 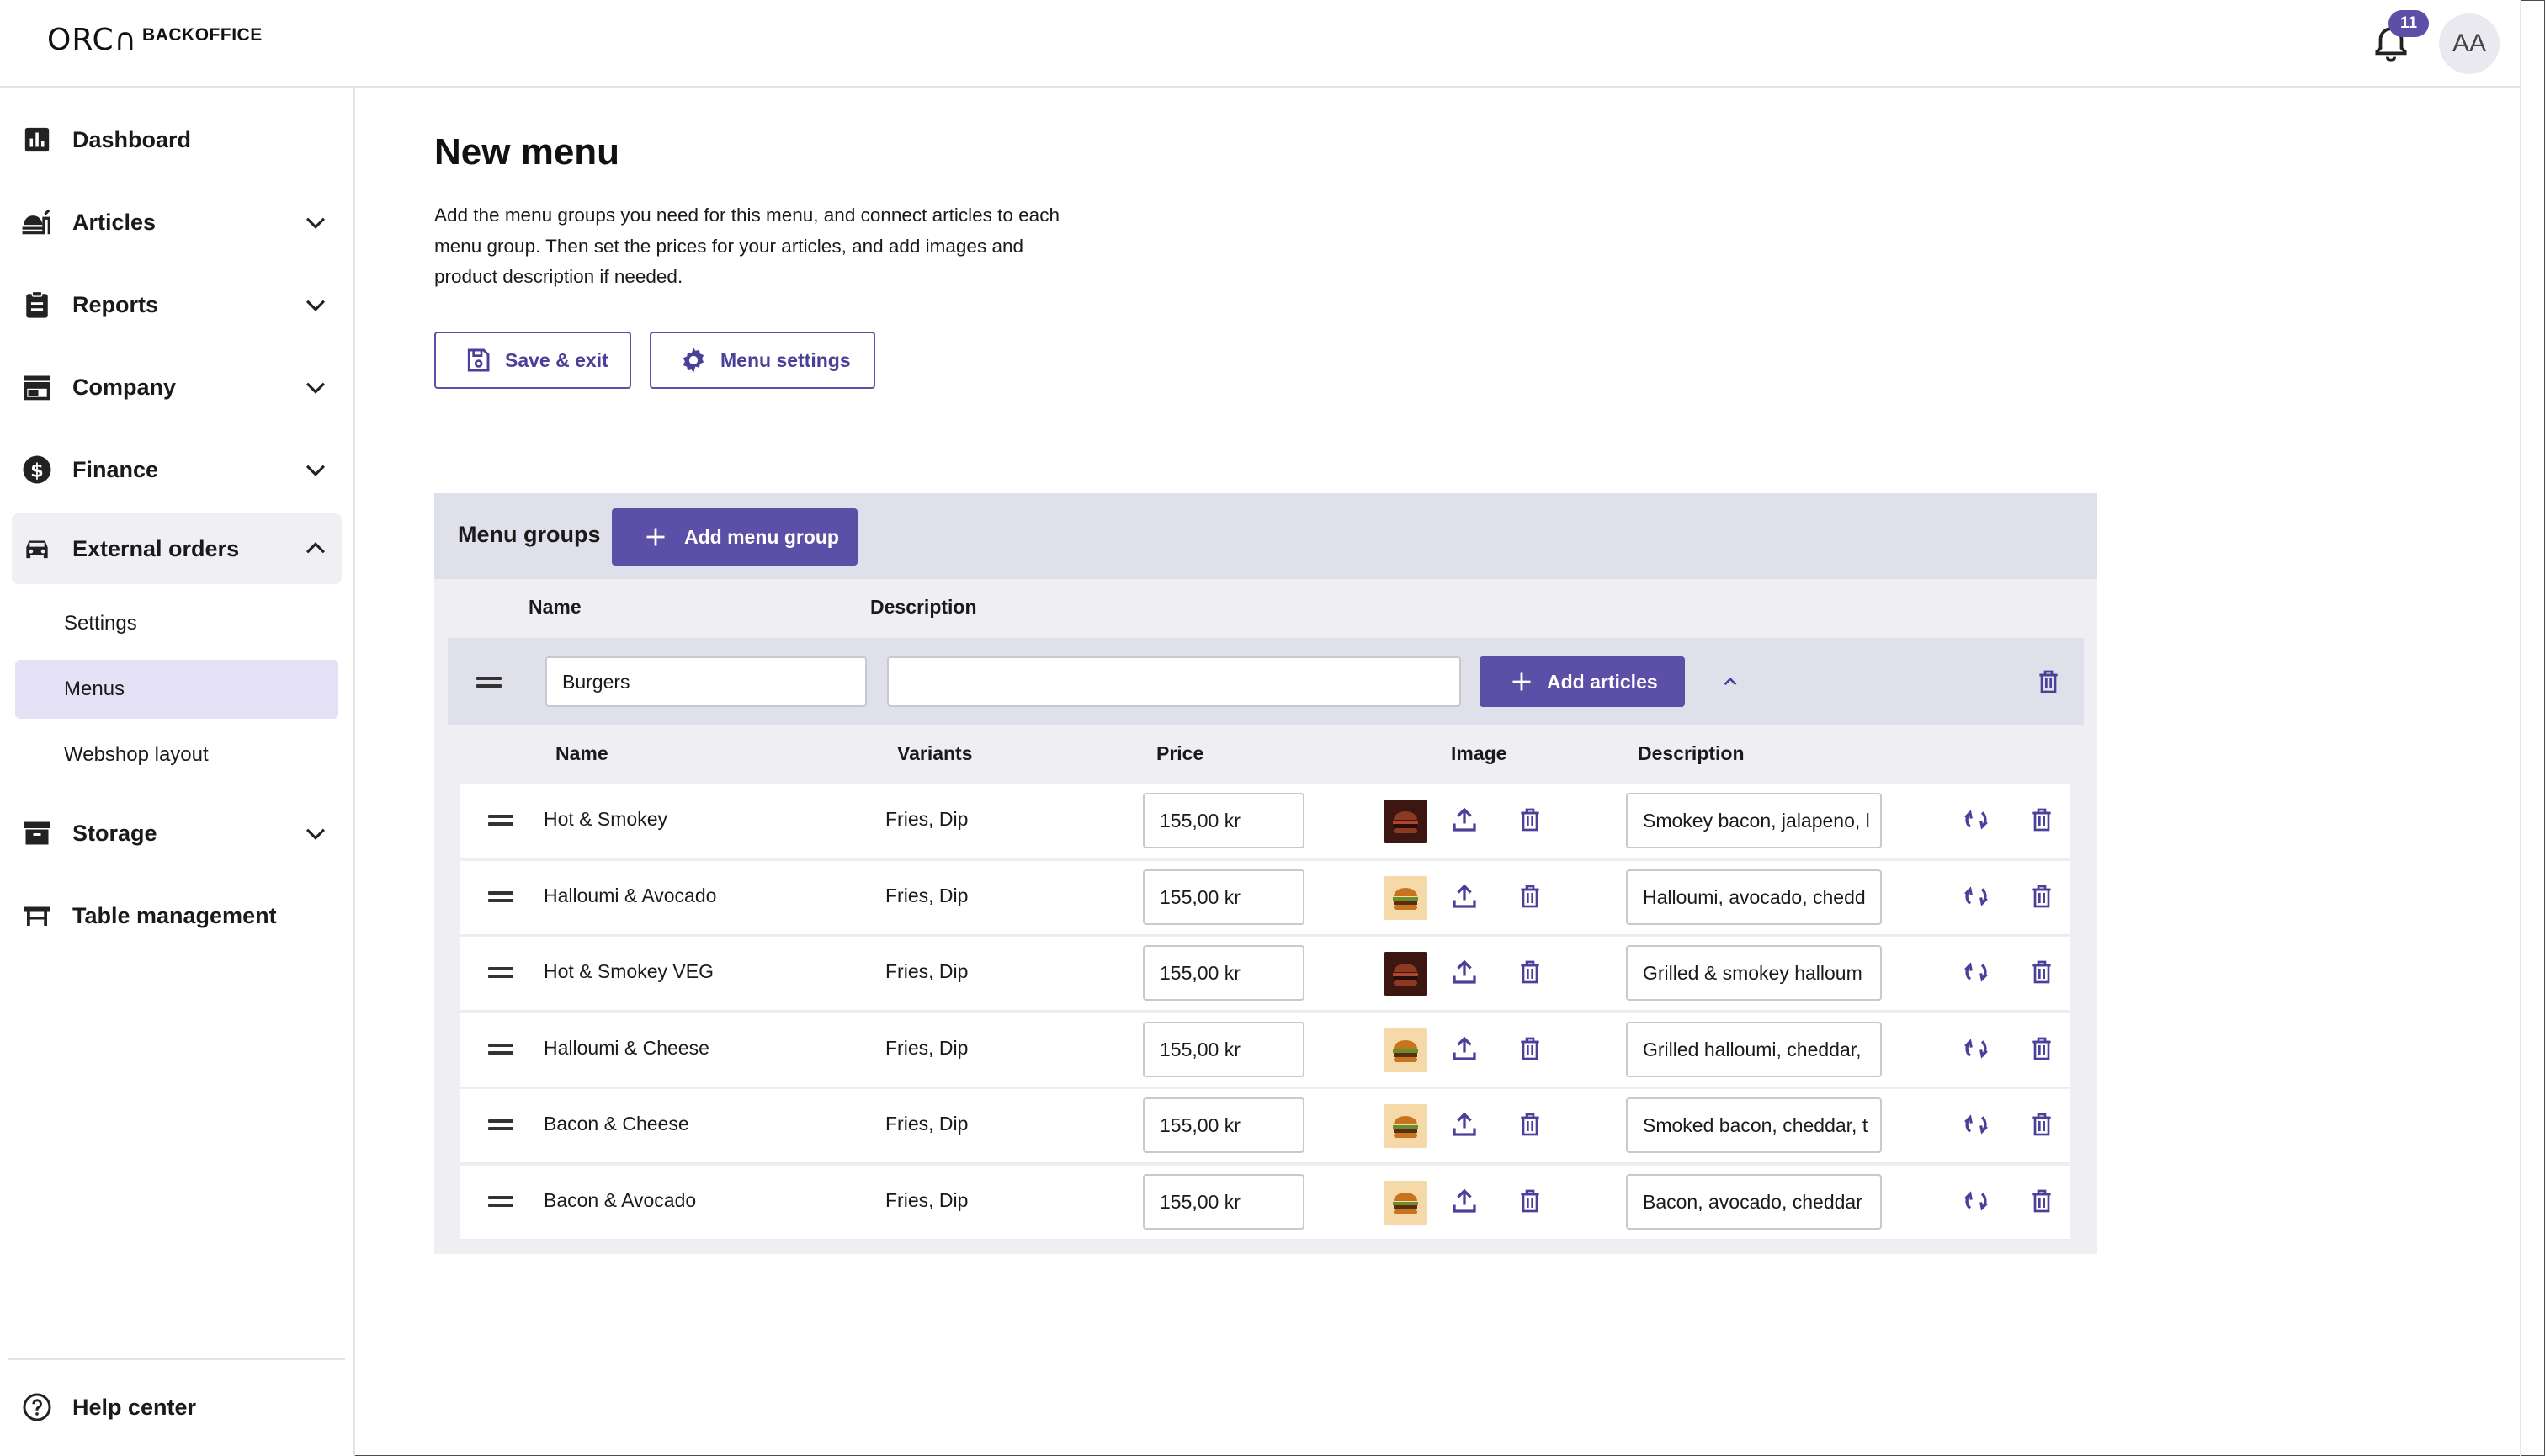 I want to click on menu-groups-title: Menu groups, so click(x=529, y=534).